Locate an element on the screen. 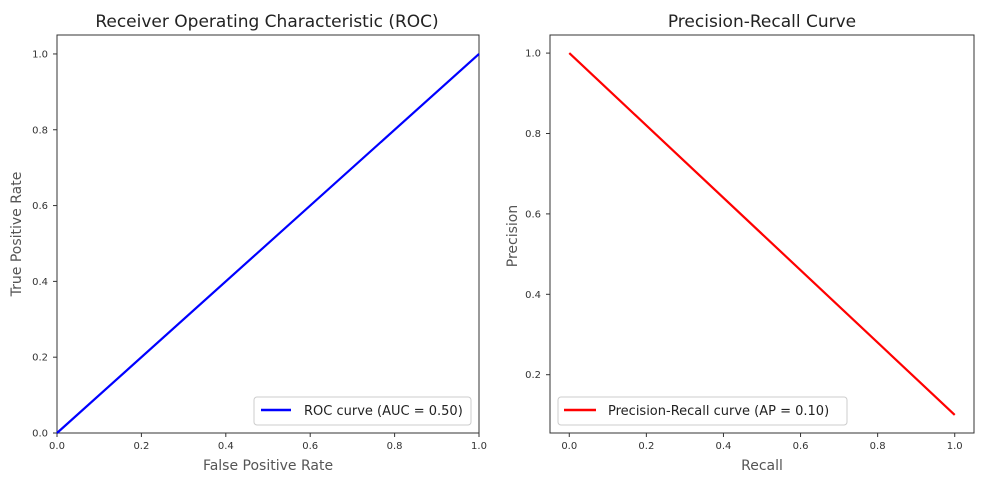 The height and width of the screenshot is (483, 984). roc-x-tick-label: 0.2 is located at coordinates (141, 446).